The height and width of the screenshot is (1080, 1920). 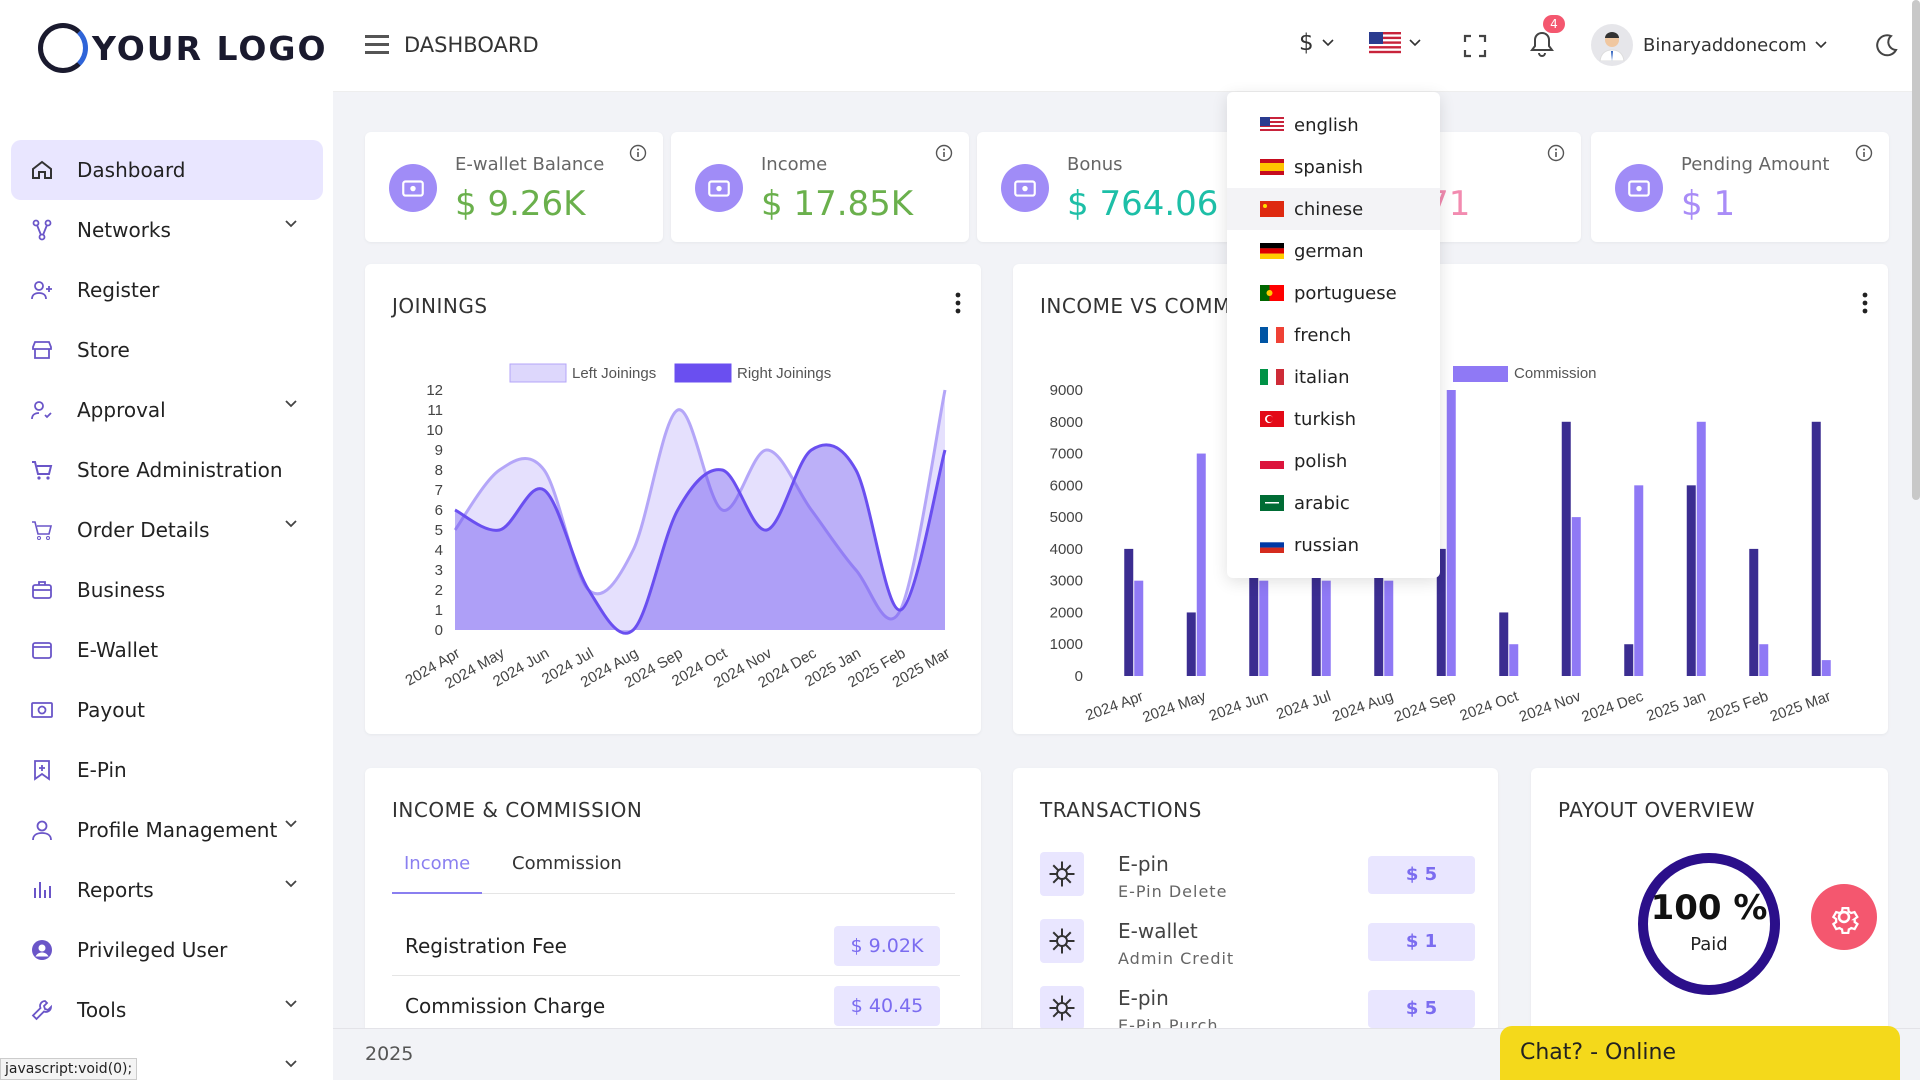 What do you see at coordinates (1886, 45) in the screenshot?
I see `dark-mode-icon` at bounding box center [1886, 45].